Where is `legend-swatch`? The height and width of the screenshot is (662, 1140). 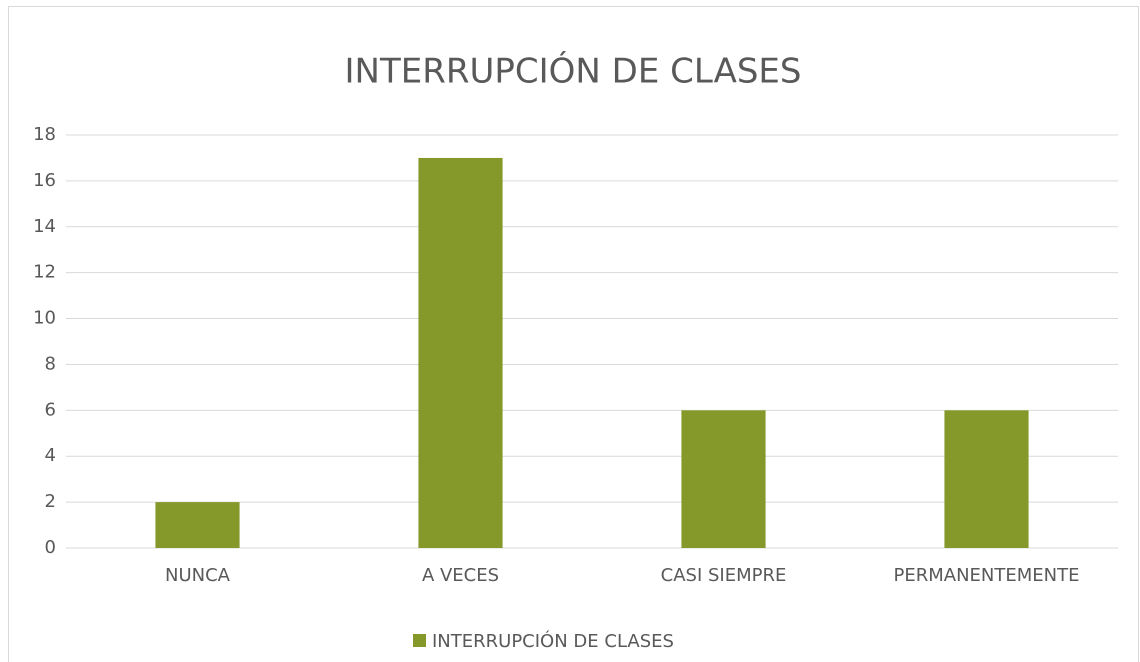
legend-swatch is located at coordinates (419, 640).